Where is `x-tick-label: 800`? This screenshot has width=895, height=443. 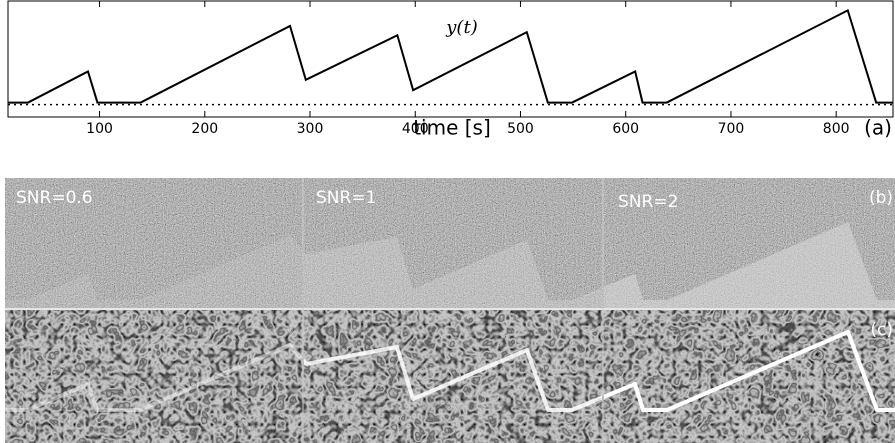 x-tick-label: 800 is located at coordinates (836, 129).